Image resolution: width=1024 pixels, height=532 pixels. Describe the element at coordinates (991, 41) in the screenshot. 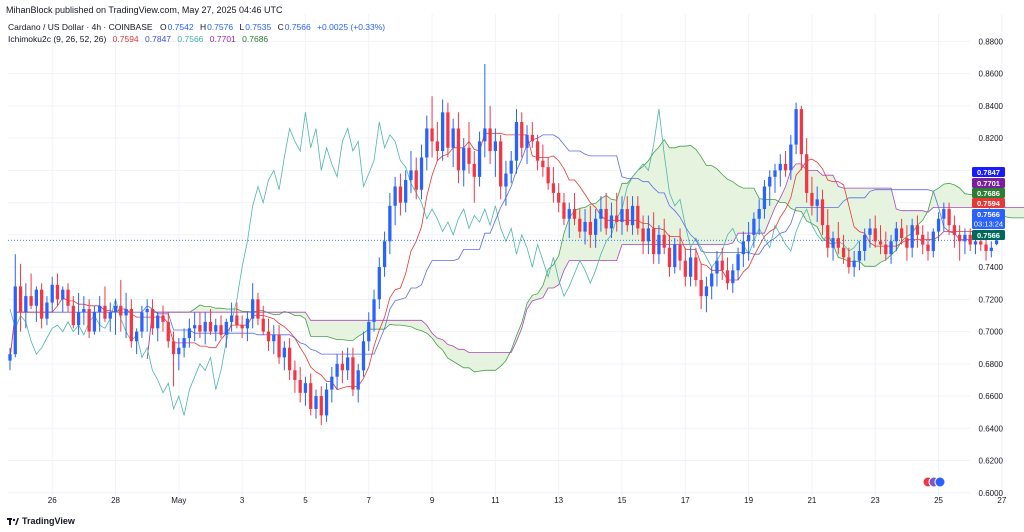

I see `price-tick-label: 0.8800` at that location.